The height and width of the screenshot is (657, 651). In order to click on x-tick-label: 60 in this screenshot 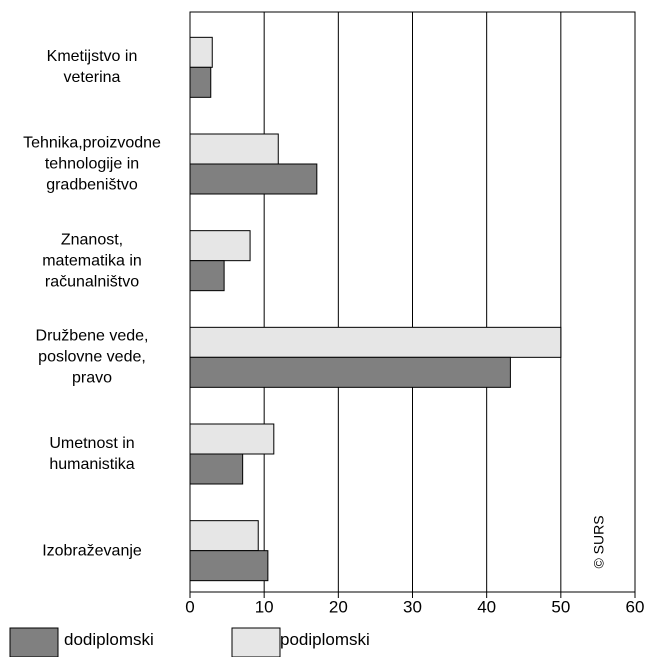, I will do `click(635, 606)`.